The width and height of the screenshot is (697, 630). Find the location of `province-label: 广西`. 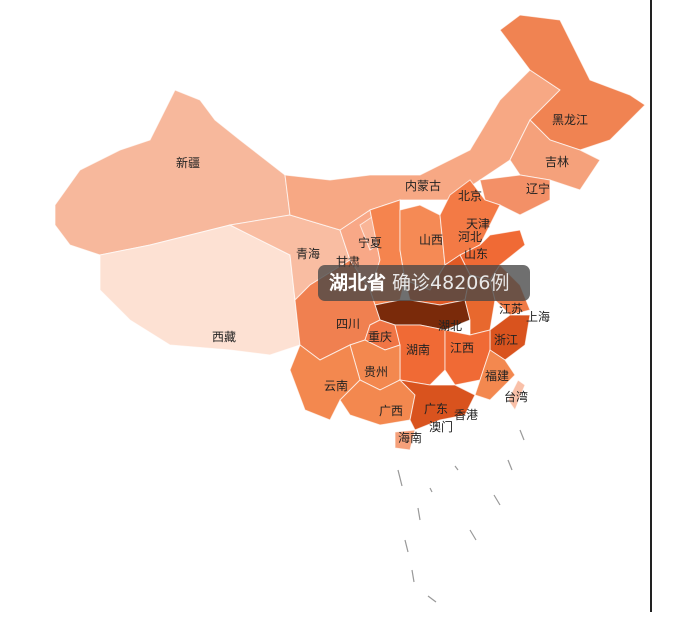

province-label: 广西 is located at coordinates (391, 411).